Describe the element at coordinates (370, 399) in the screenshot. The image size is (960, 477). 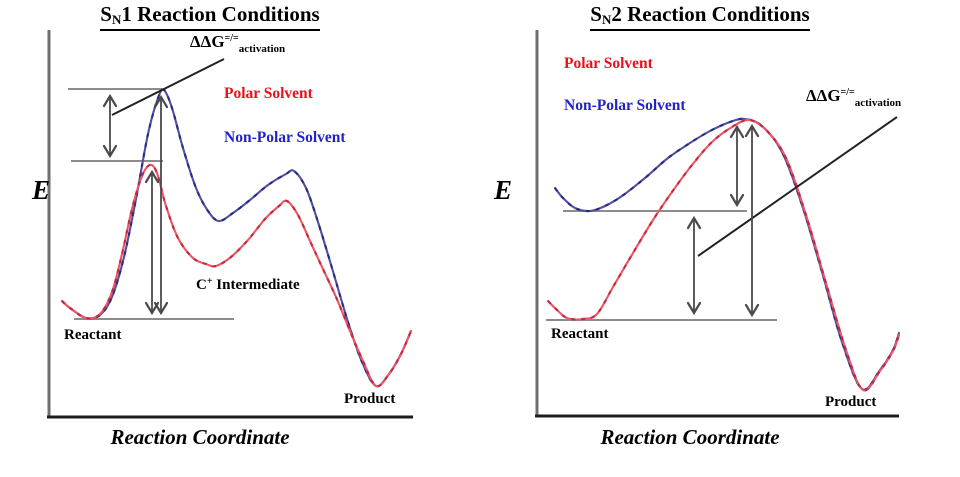
I see `left-product-label: Product` at that location.